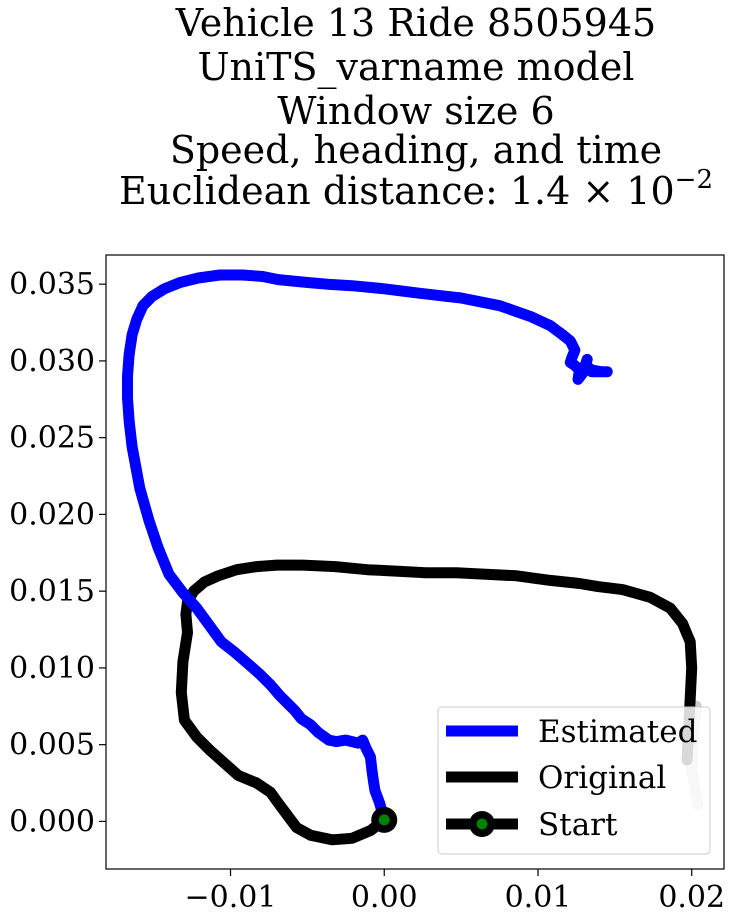  Describe the element at coordinates (52, 361) in the screenshot. I see `y-tick-label: 0.030` at that location.